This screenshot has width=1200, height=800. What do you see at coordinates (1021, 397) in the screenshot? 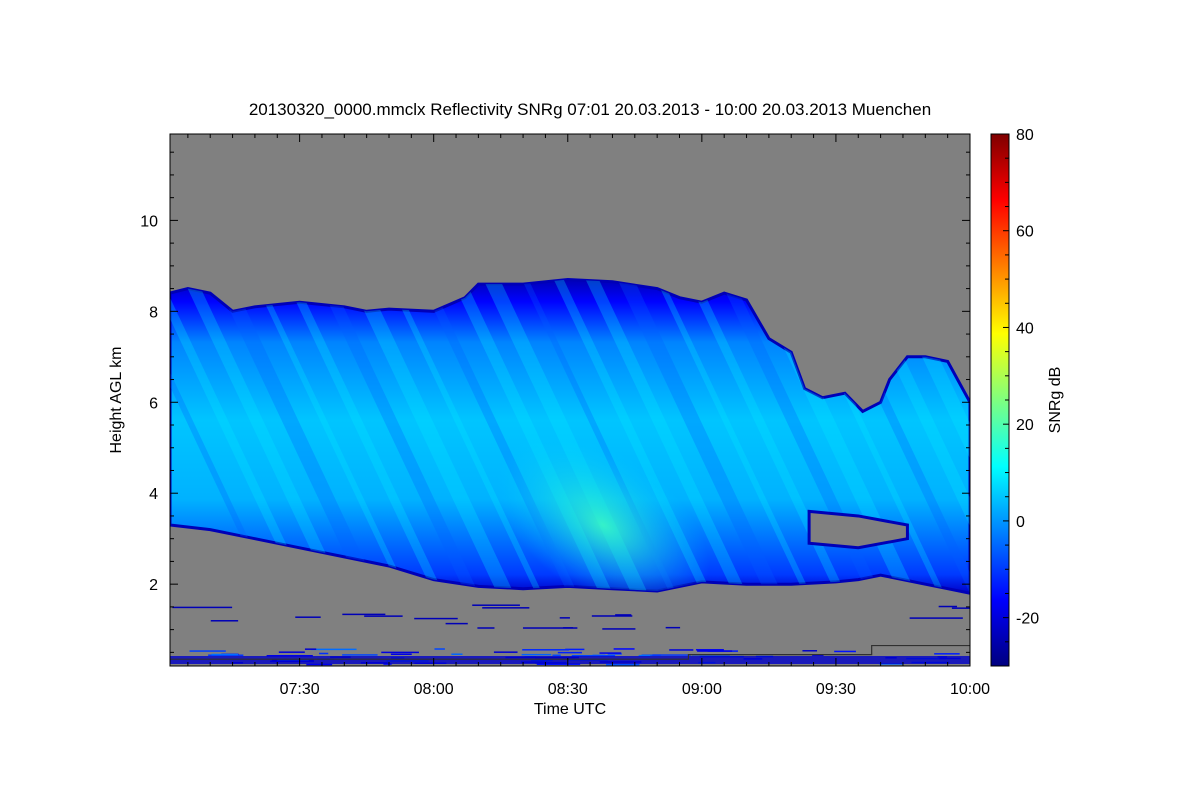
I see `colorbar-ticks: -20 0 20 40 60 80` at bounding box center [1021, 397].